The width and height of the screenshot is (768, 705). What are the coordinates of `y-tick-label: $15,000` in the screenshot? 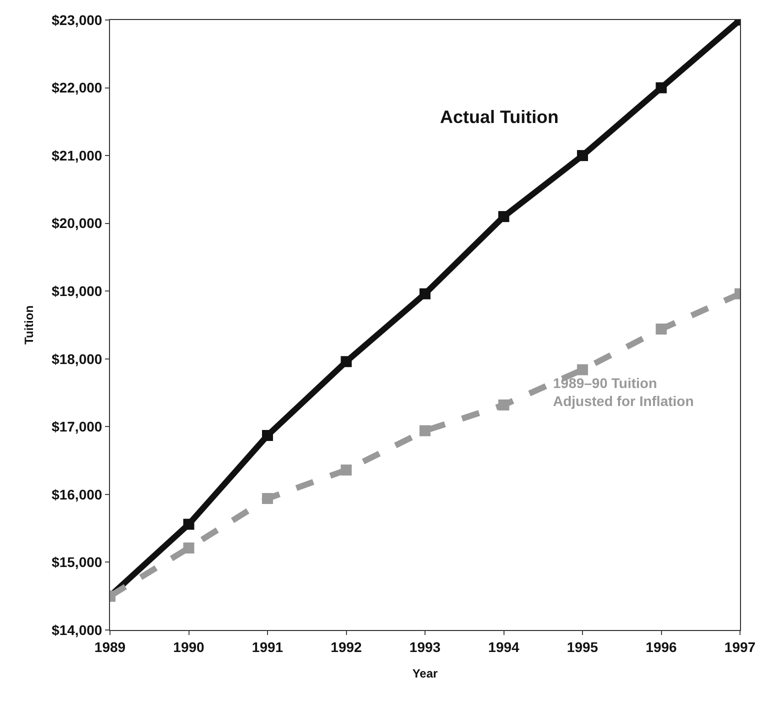 It's located at (77, 562).